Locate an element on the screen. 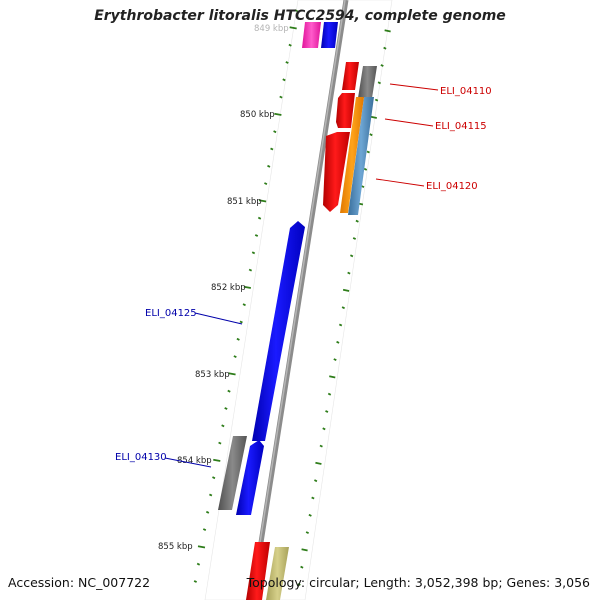  tick-label-853: 853 kbp is located at coordinates (212, 375).